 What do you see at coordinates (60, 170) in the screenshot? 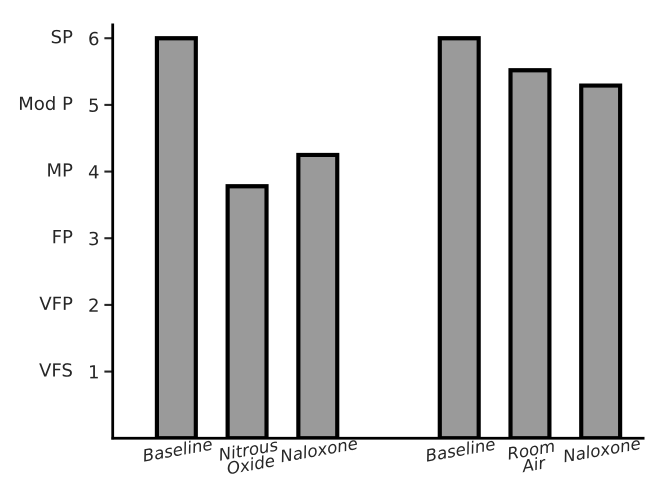
I see `text: MP` at bounding box center [60, 170].